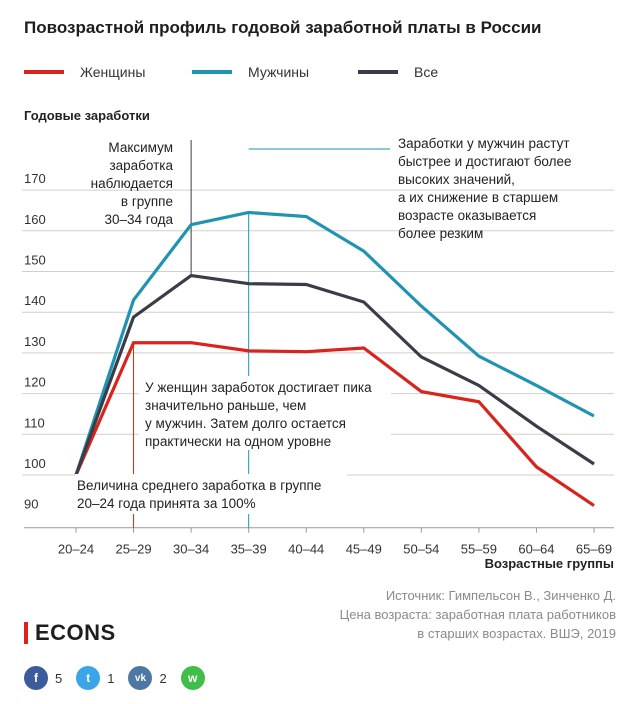  Describe the element at coordinates (87, 115) in the screenshot. I see `y-axis-label: Годовые заработки` at that location.